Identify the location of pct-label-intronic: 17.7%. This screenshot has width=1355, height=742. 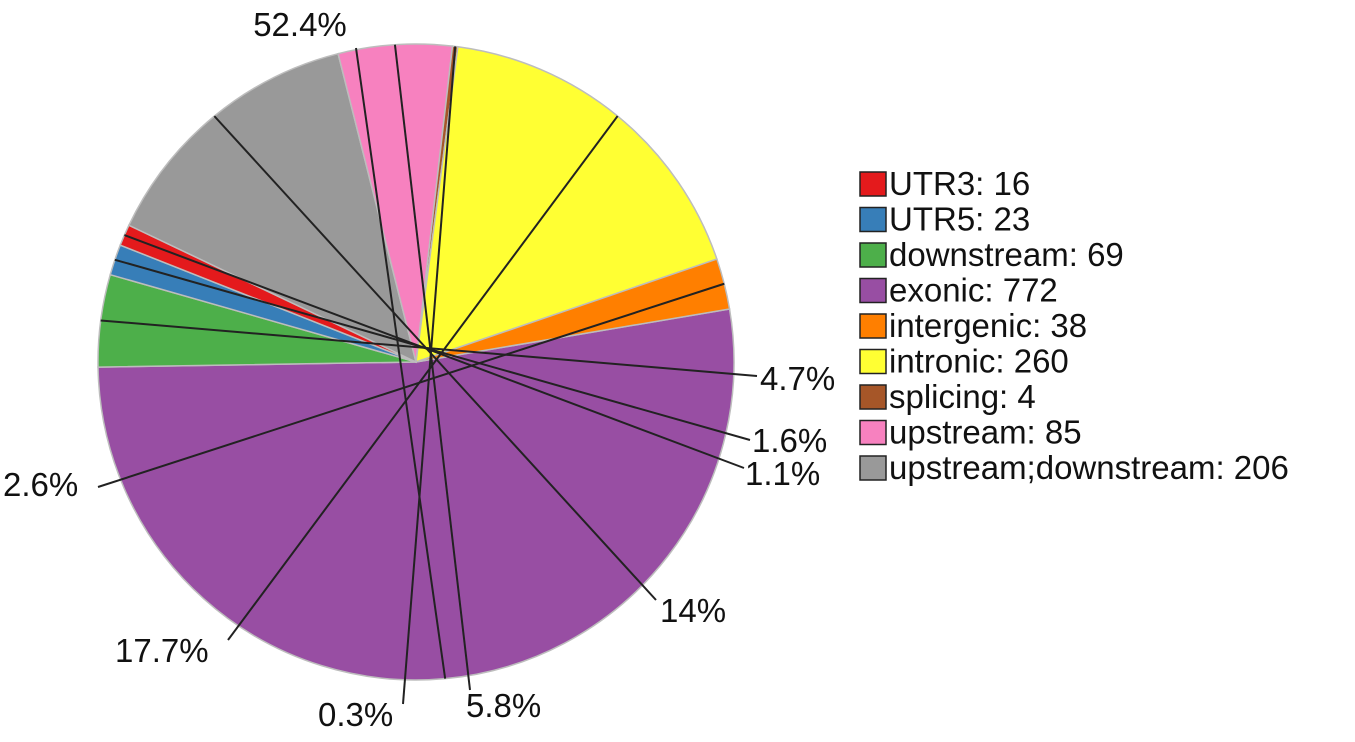
(162, 650).